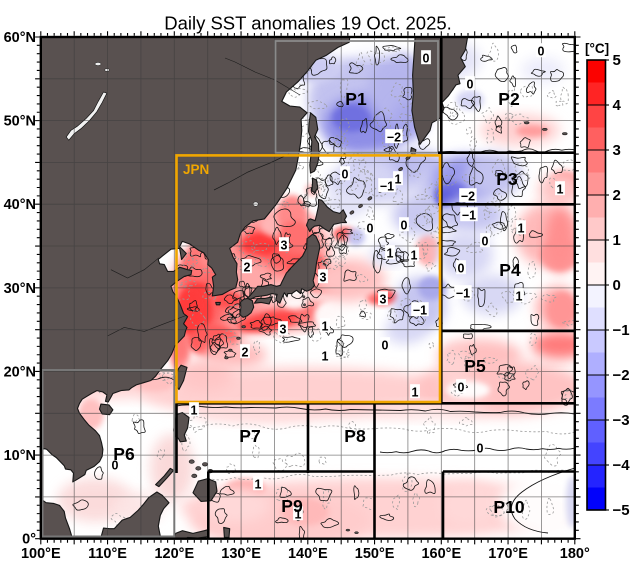 The width and height of the screenshot is (637, 564). What do you see at coordinates (508, 554) in the screenshot?
I see `svg-text: 170°E` at bounding box center [508, 554].